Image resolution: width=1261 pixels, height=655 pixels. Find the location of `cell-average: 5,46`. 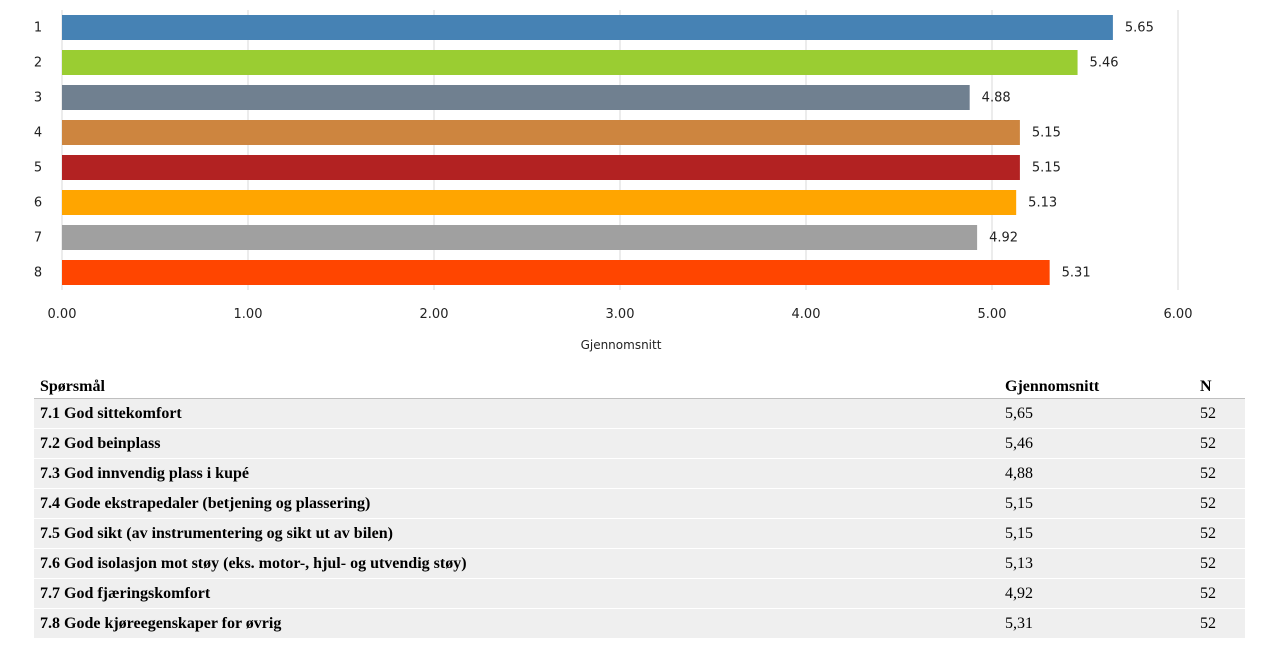

cell-average: 5,46 is located at coordinates (1096, 443).